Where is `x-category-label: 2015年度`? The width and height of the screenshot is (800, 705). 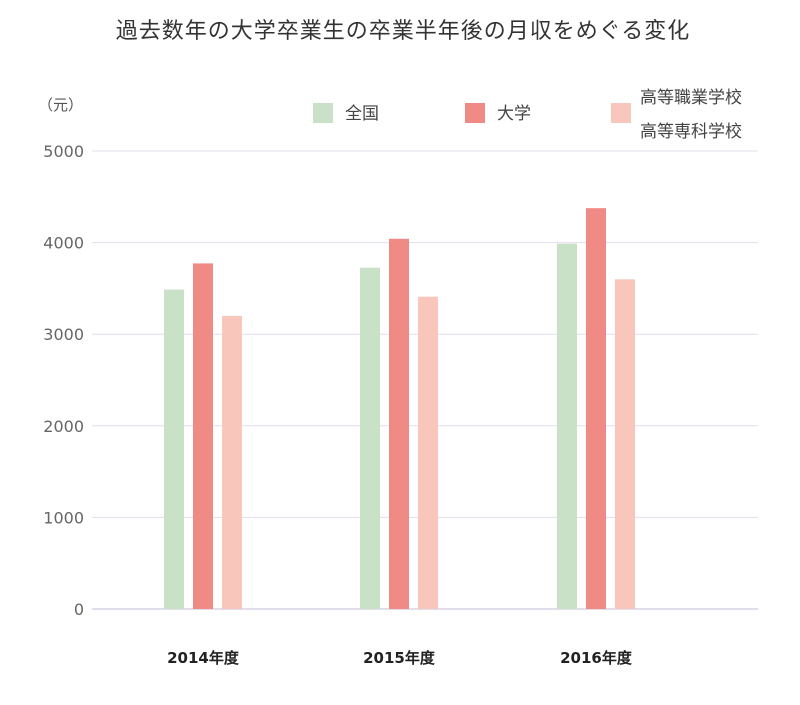 x-category-label: 2015年度 is located at coordinates (399, 658).